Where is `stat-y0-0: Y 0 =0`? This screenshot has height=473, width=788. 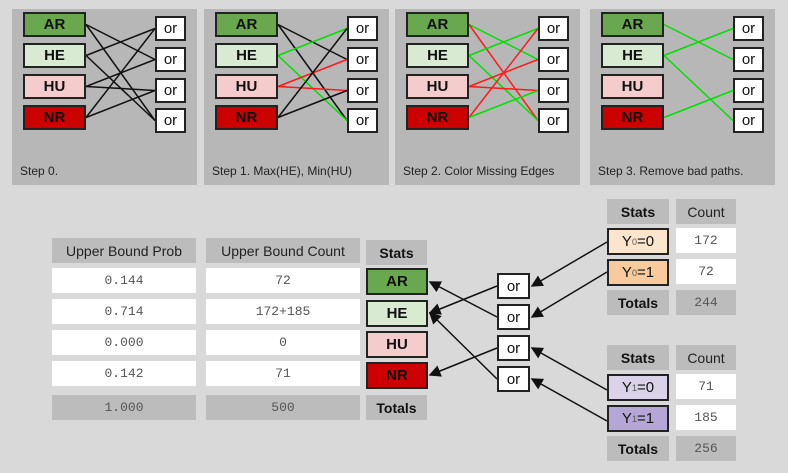 stat-y0-0: Y 0 =0 is located at coordinates (638, 241).